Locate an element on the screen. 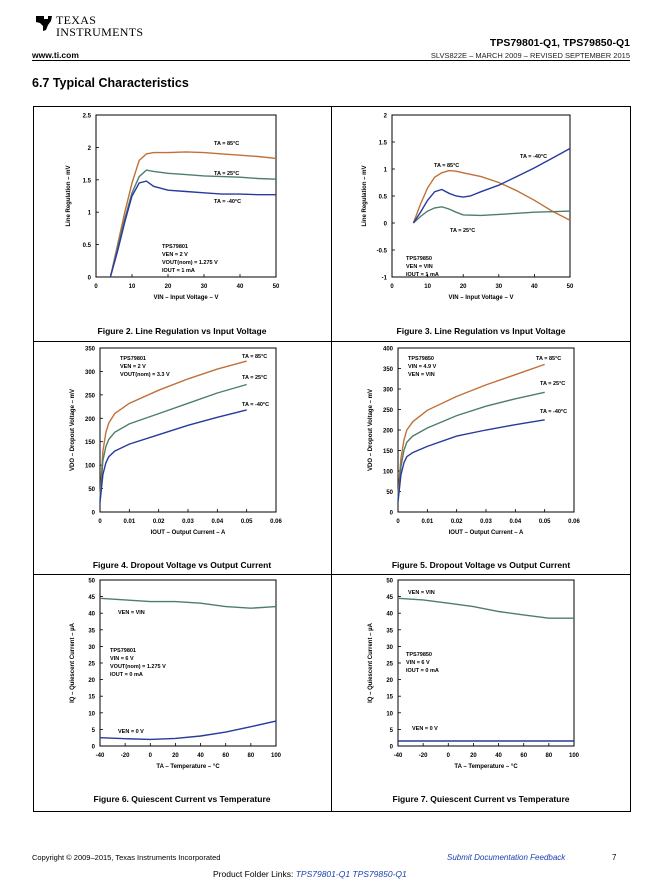 The height and width of the screenshot is (883, 663). y-tick-label: 10 is located at coordinates (389, 714).